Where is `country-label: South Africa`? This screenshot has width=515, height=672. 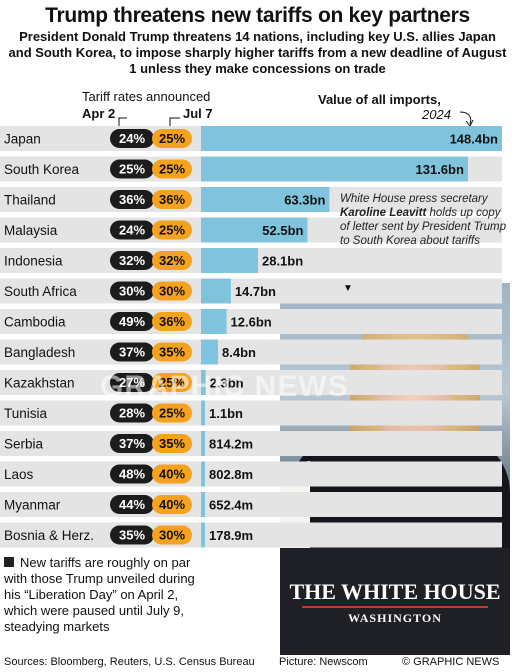
country-label: South Africa is located at coordinates (40, 291).